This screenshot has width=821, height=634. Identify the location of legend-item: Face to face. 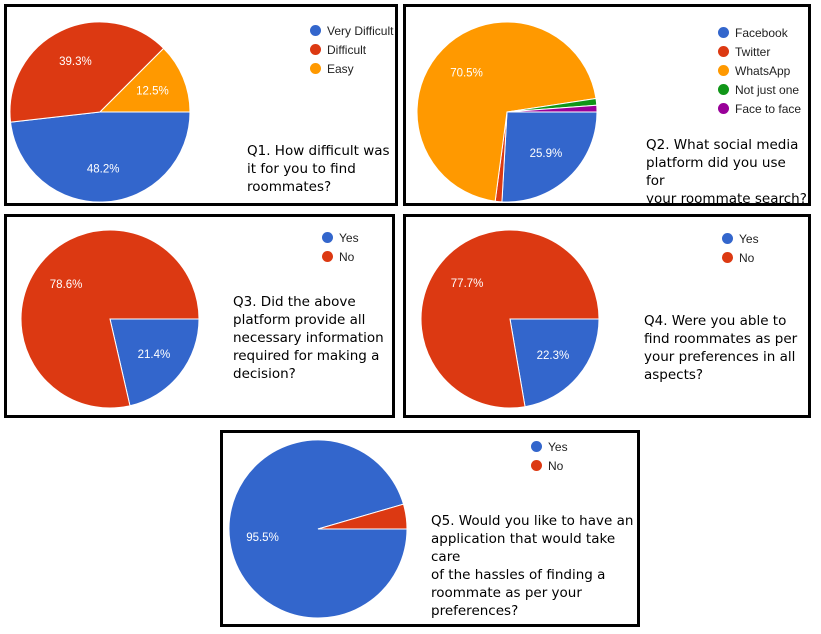
(759, 108).